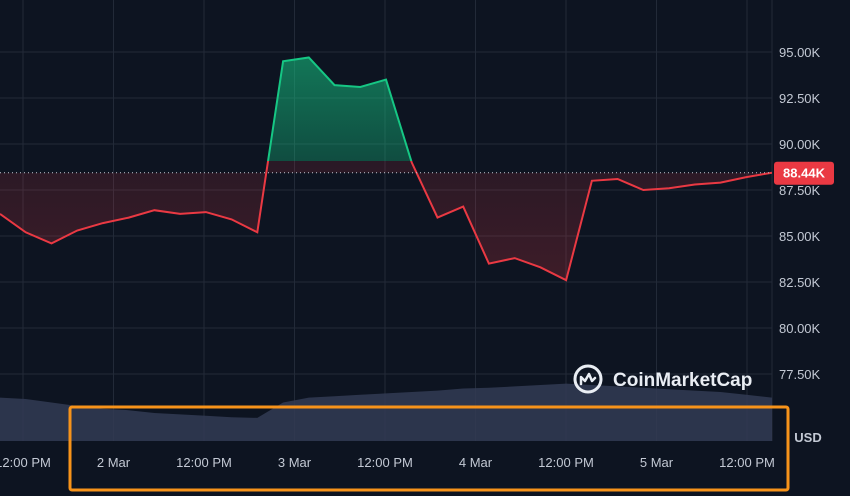 This screenshot has height=496, width=850. Describe the element at coordinates (429, 448) in the screenshot. I see `highlight-box` at that location.